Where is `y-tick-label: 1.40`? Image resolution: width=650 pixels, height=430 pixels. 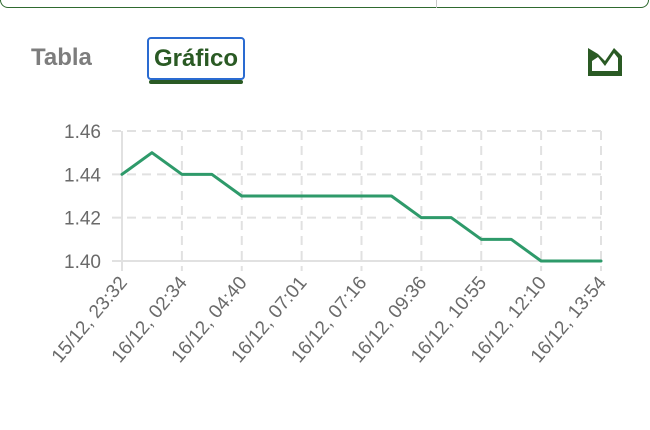
y-tick-label: 1.40 is located at coordinates (82, 262).